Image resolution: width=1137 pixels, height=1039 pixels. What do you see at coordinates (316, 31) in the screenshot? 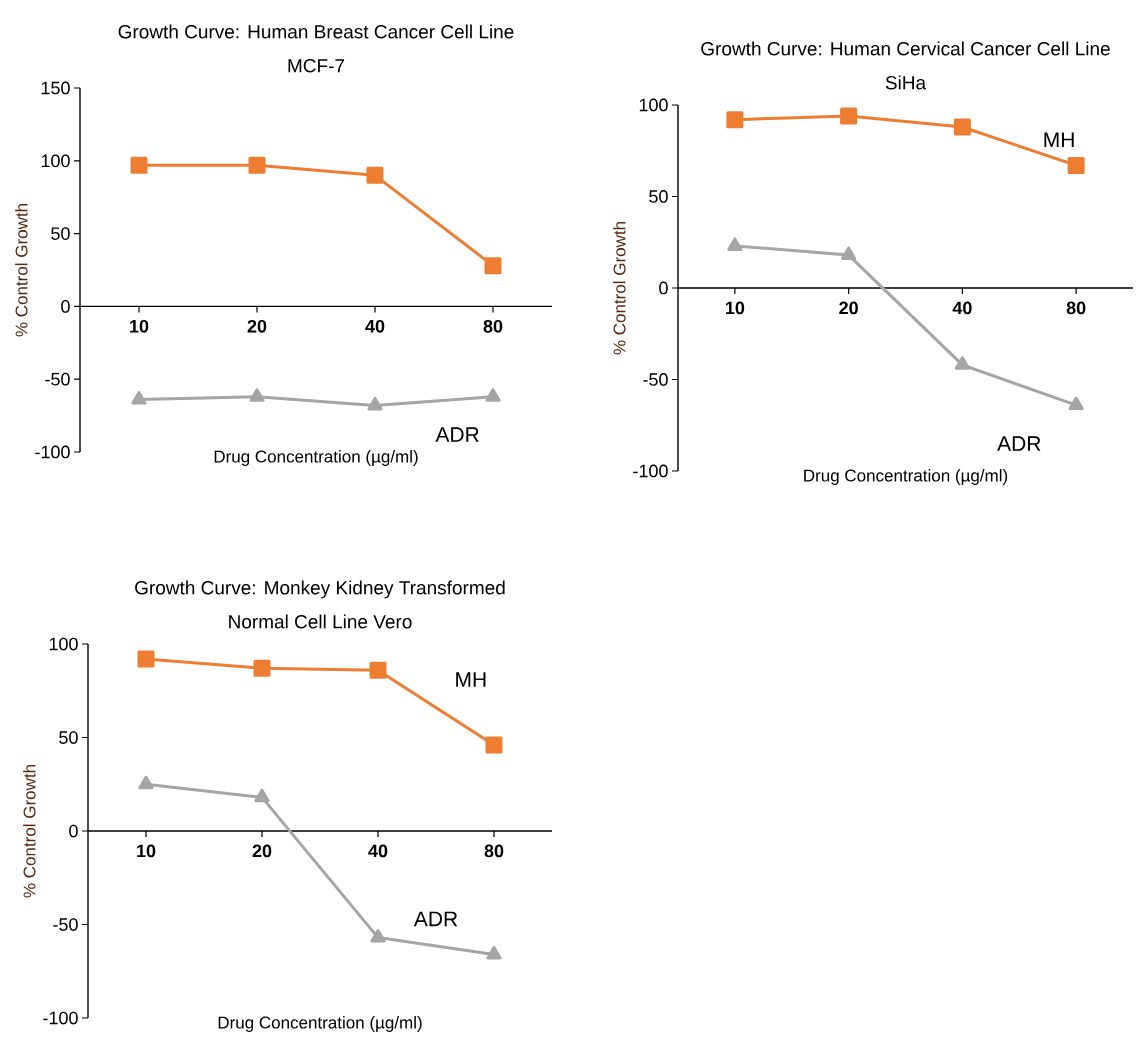
I see `chart-title: Growth Curve: Human Breast Cancer Cell Line` at bounding box center [316, 31].